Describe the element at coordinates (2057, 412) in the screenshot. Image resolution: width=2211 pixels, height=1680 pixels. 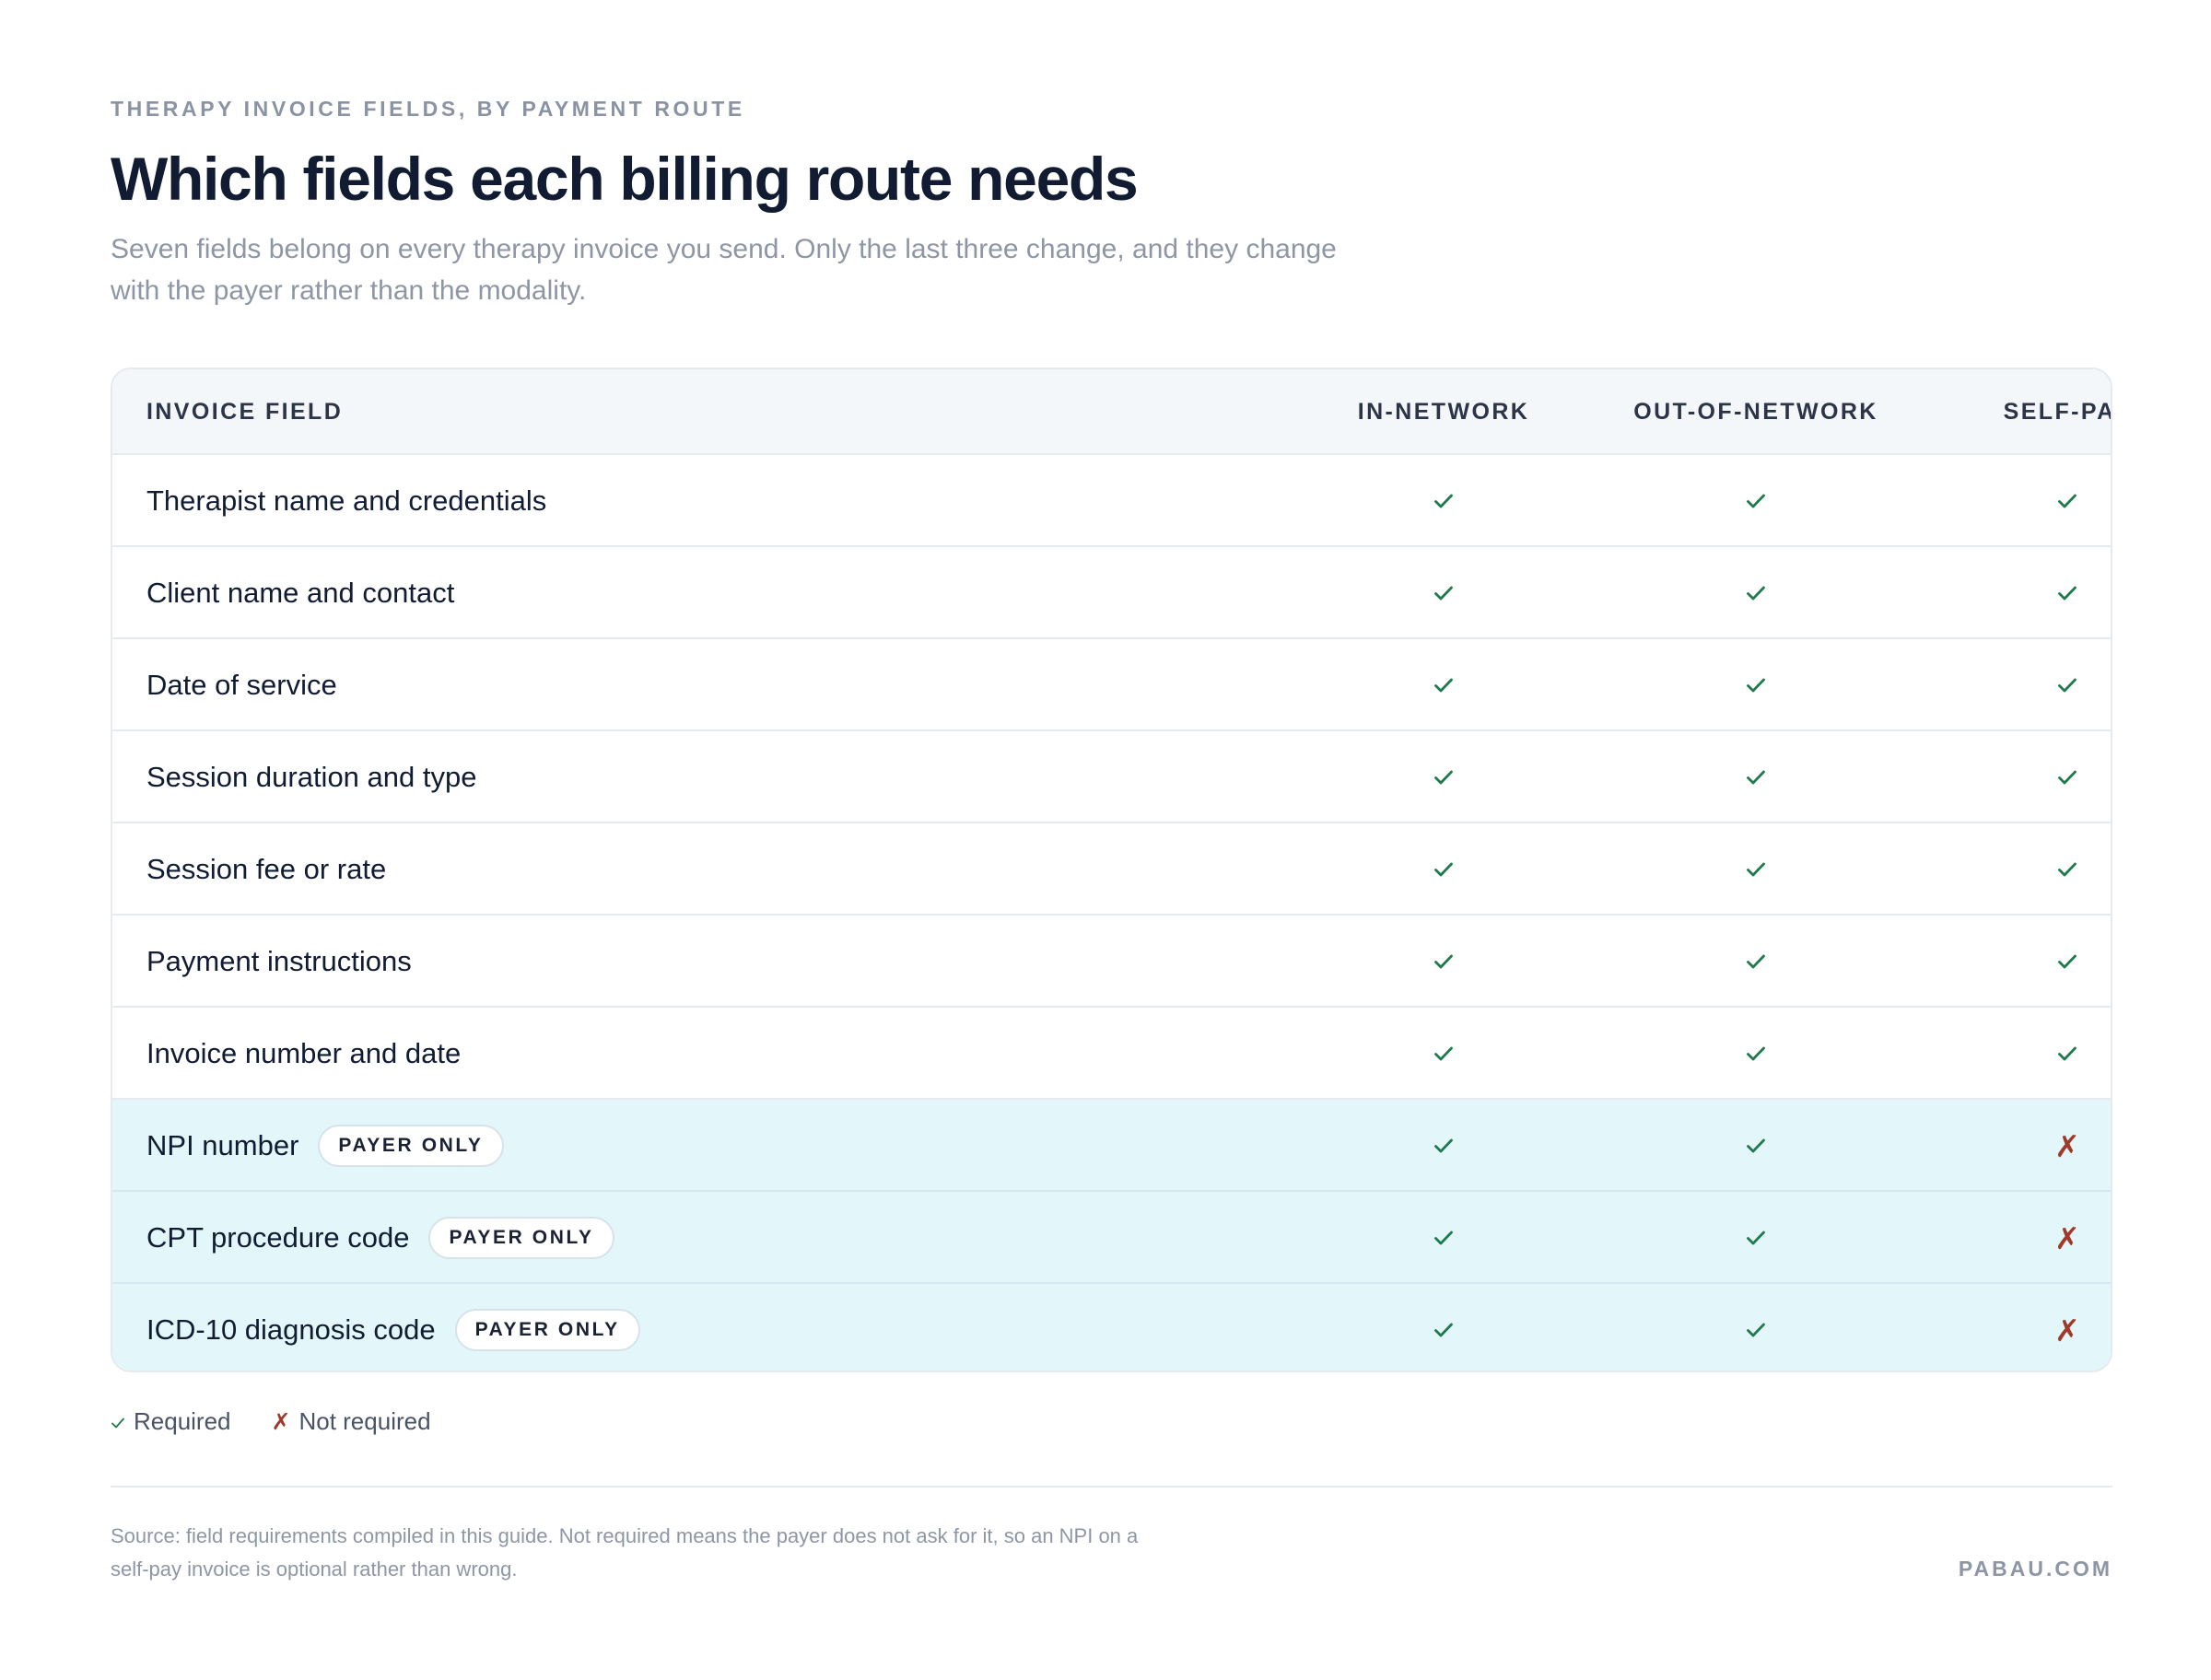
I see `header-self-pay: SELF-PAY` at that location.